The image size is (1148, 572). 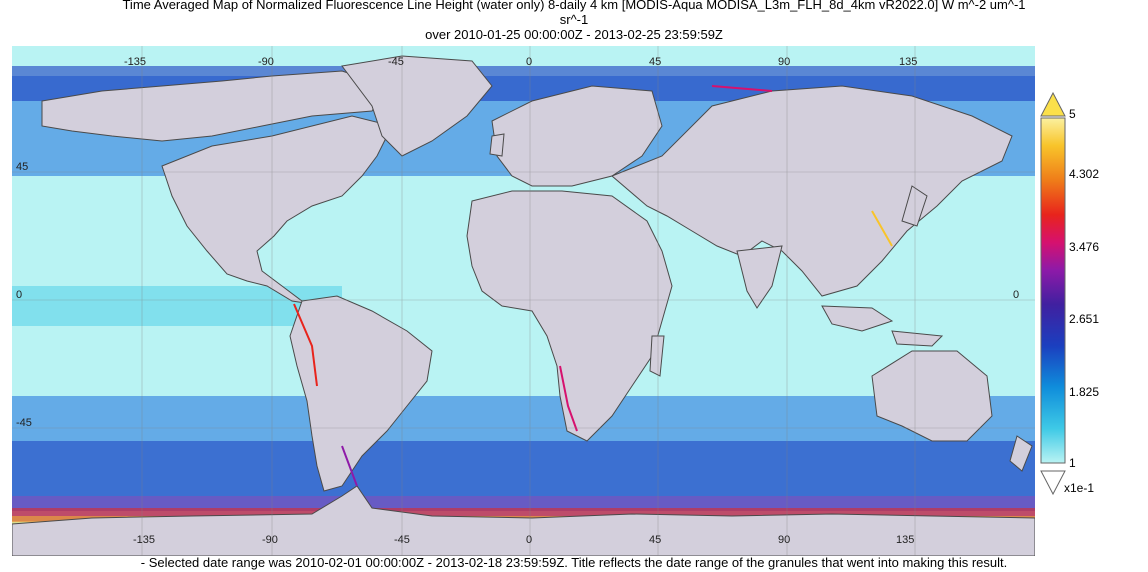 I want to click on lat-tick-right: 0, so click(x=1016, y=295).